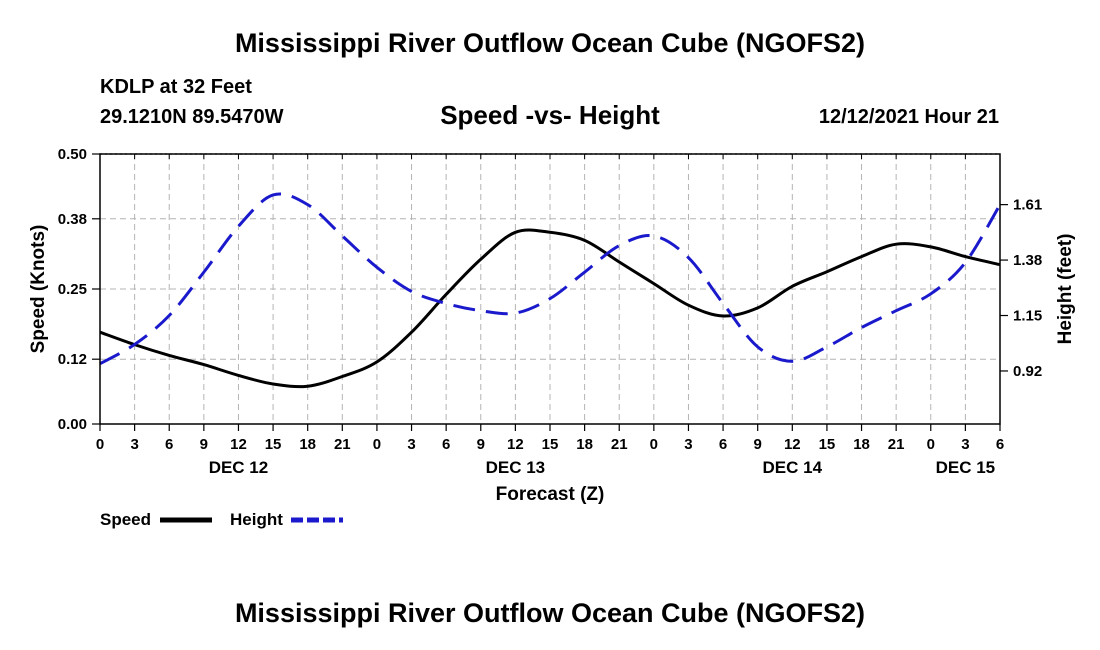 This screenshot has width=1100, height=650. What do you see at coordinates (1027, 260) in the screenshot?
I see `y2-tick-label: 1.38` at bounding box center [1027, 260].